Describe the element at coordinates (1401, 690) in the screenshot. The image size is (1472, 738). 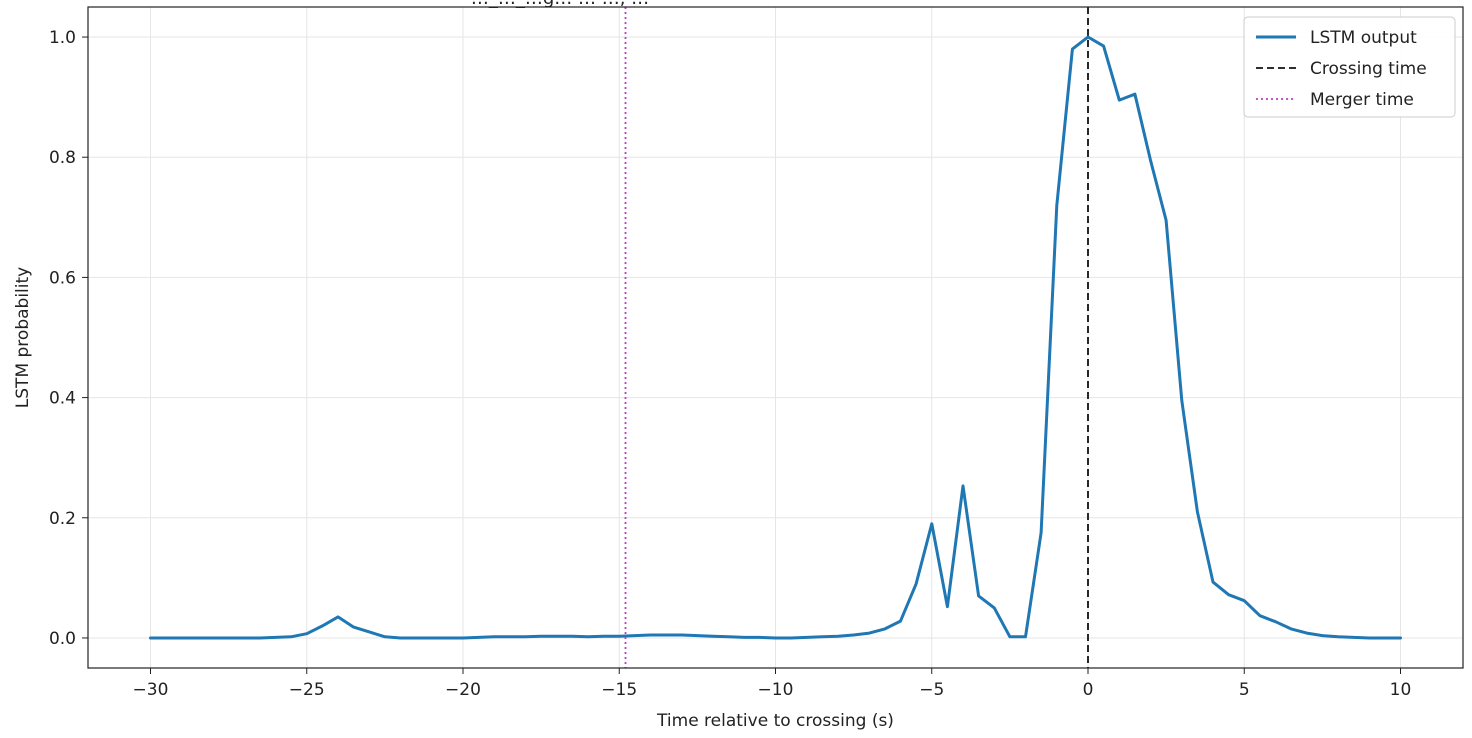
I see `x-tick-label: 10` at that location.